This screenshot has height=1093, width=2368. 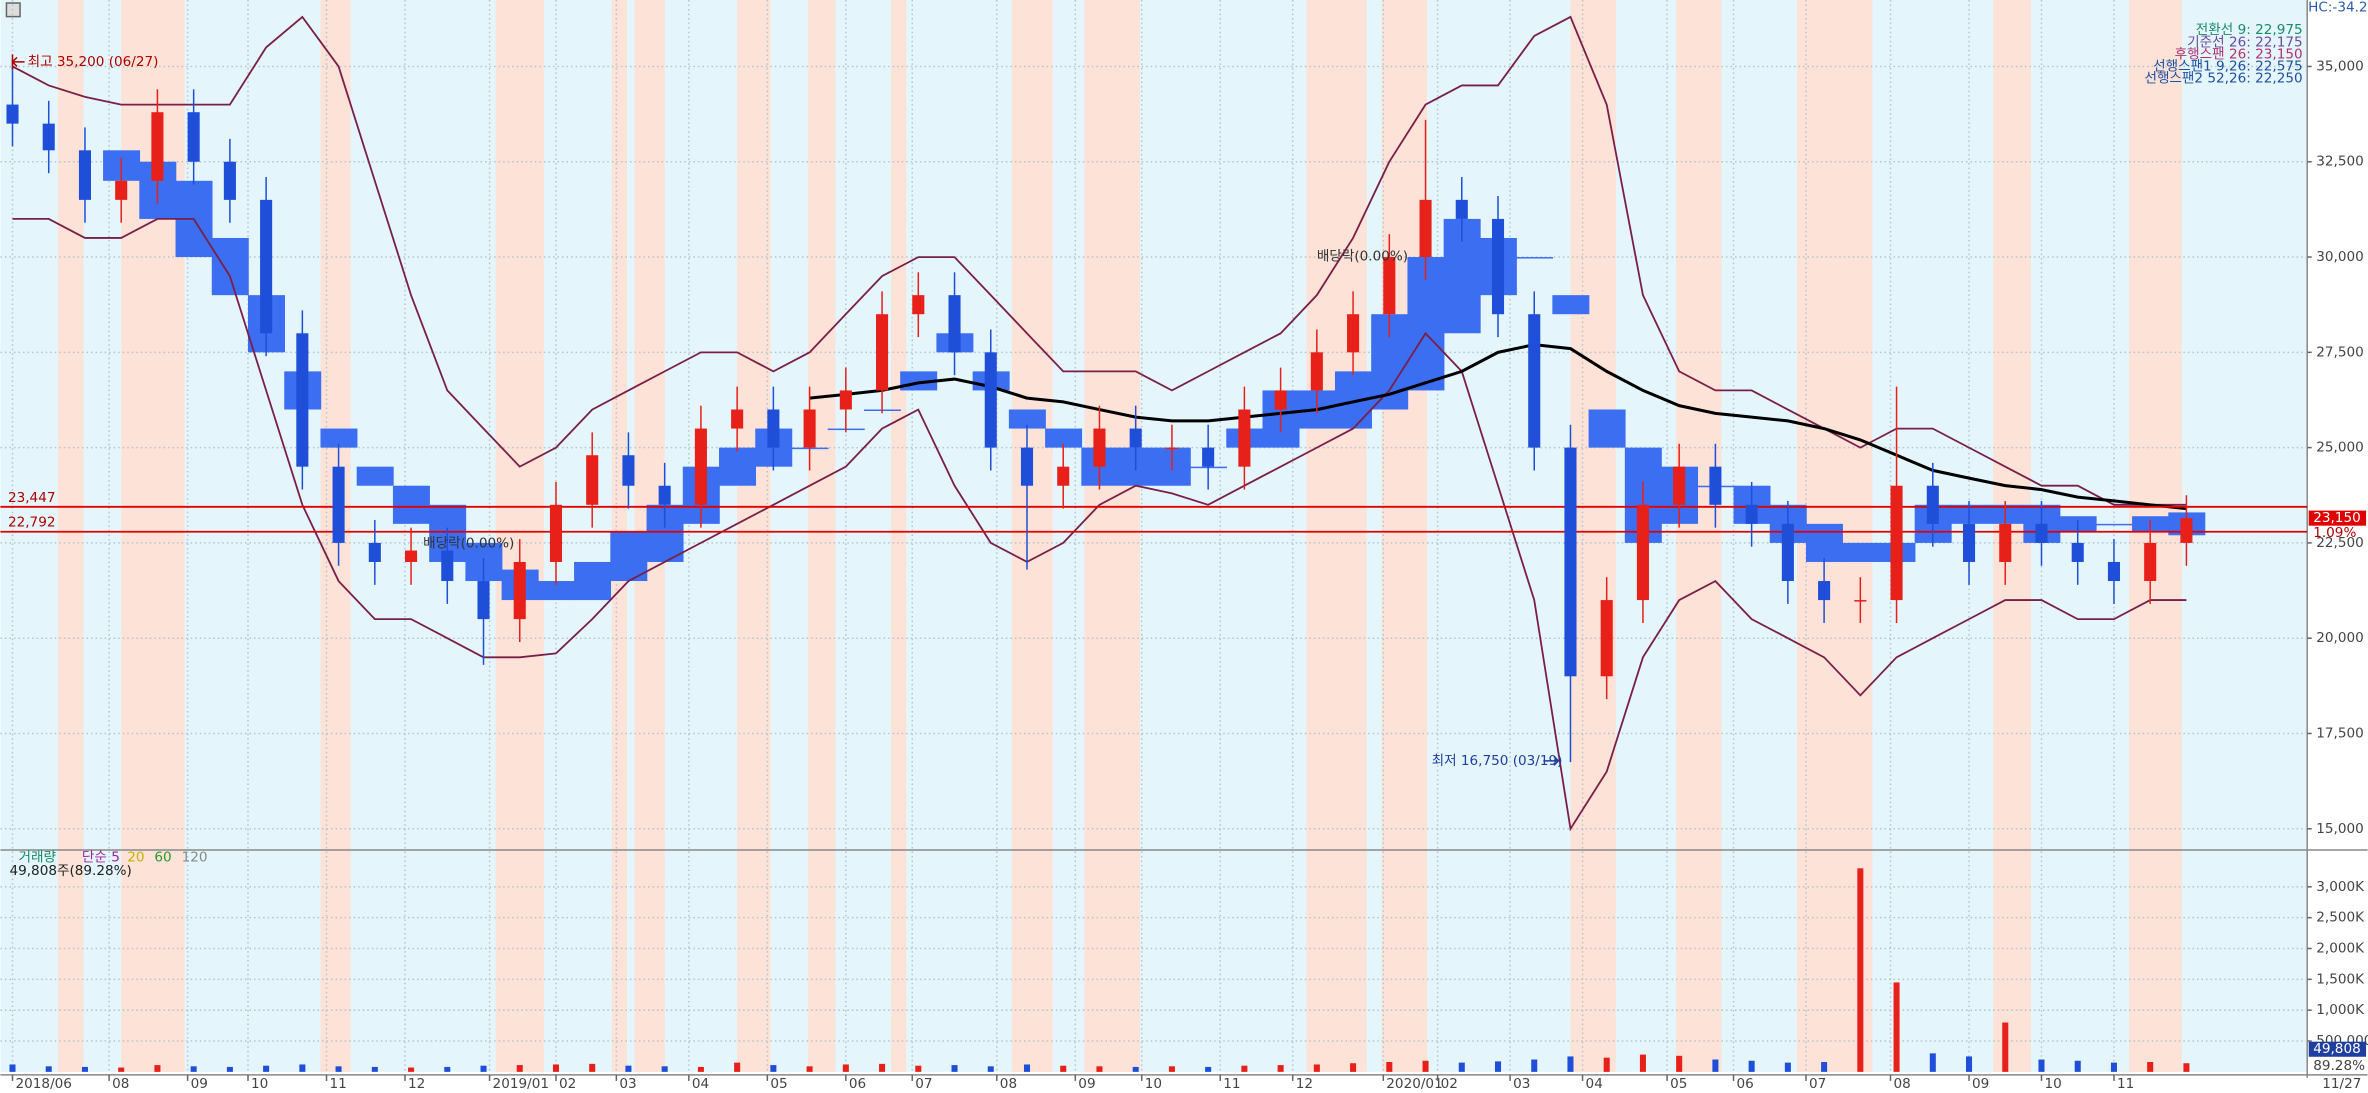 What do you see at coordinates (2340, 448) in the screenshot?
I see `y-tick-label: 25,000` at bounding box center [2340, 448].